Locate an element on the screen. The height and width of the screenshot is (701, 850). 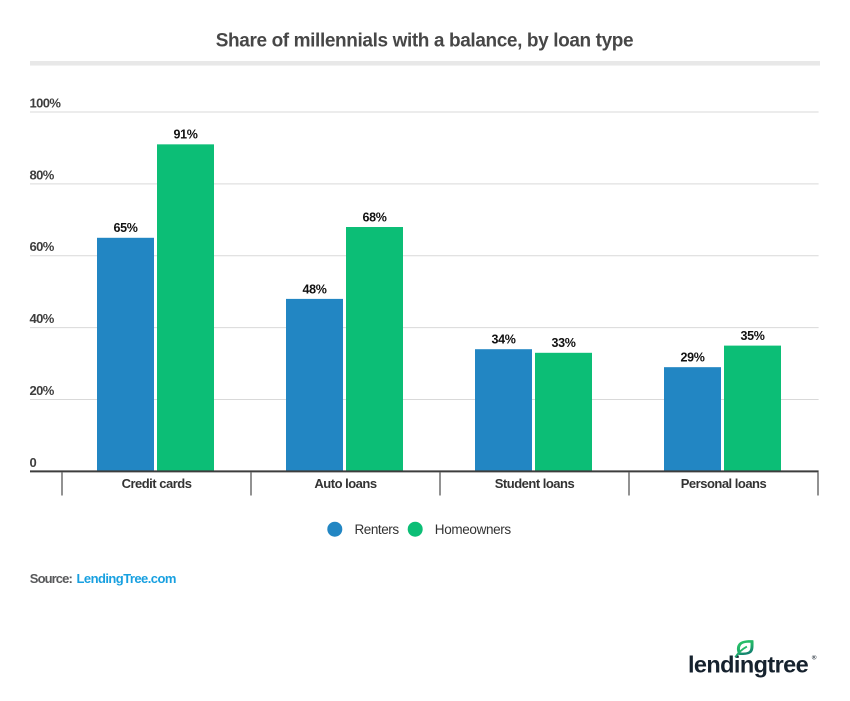
svg-text: 29% is located at coordinates (692, 358).